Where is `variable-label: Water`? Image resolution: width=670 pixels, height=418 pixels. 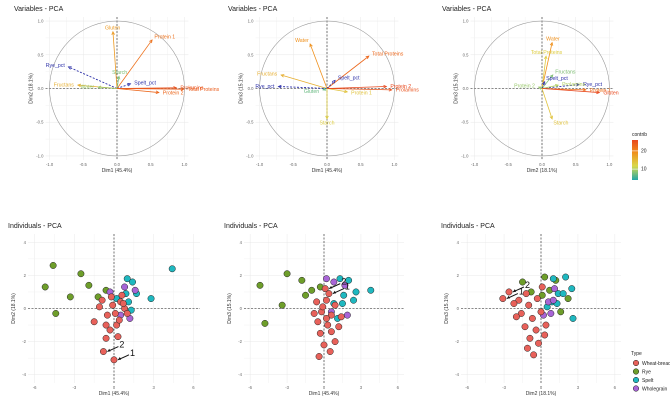 variable-label: Water is located at coordinates (87, 88).